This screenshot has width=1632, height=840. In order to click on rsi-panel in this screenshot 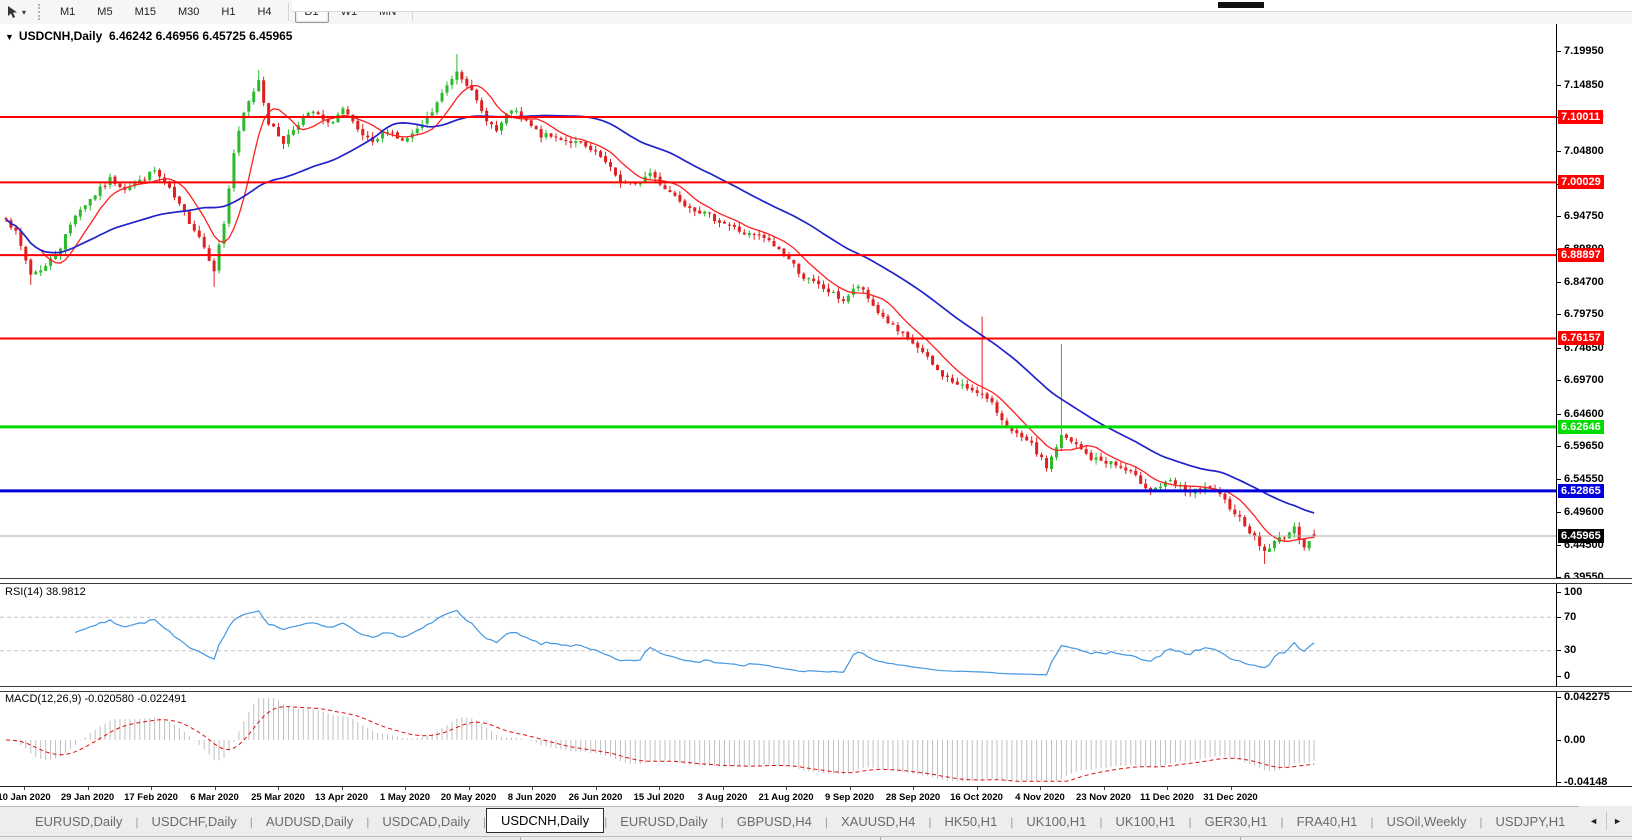, I will do `click(778, 634)`.